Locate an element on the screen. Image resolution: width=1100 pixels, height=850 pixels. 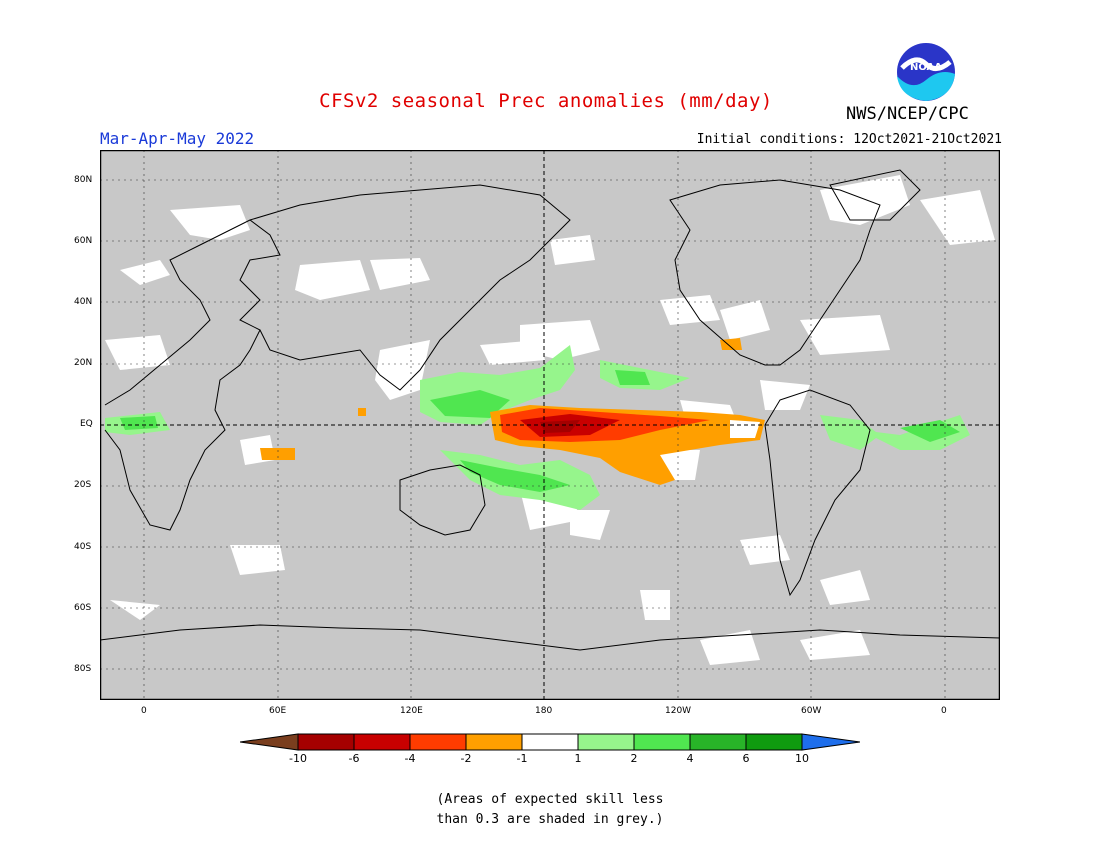
lon-label: 60E is located at coordinates (278, 711).